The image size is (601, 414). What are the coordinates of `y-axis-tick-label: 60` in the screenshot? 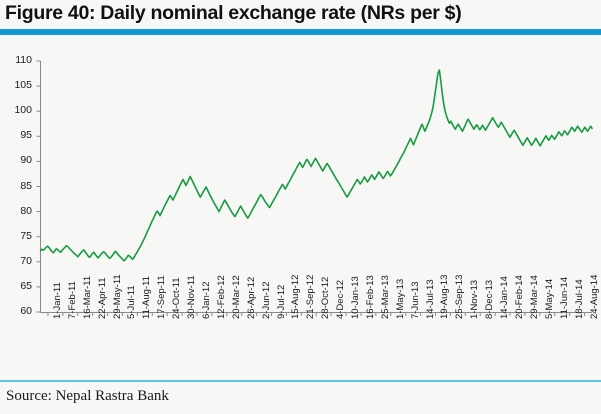 It's located at (26, 311).